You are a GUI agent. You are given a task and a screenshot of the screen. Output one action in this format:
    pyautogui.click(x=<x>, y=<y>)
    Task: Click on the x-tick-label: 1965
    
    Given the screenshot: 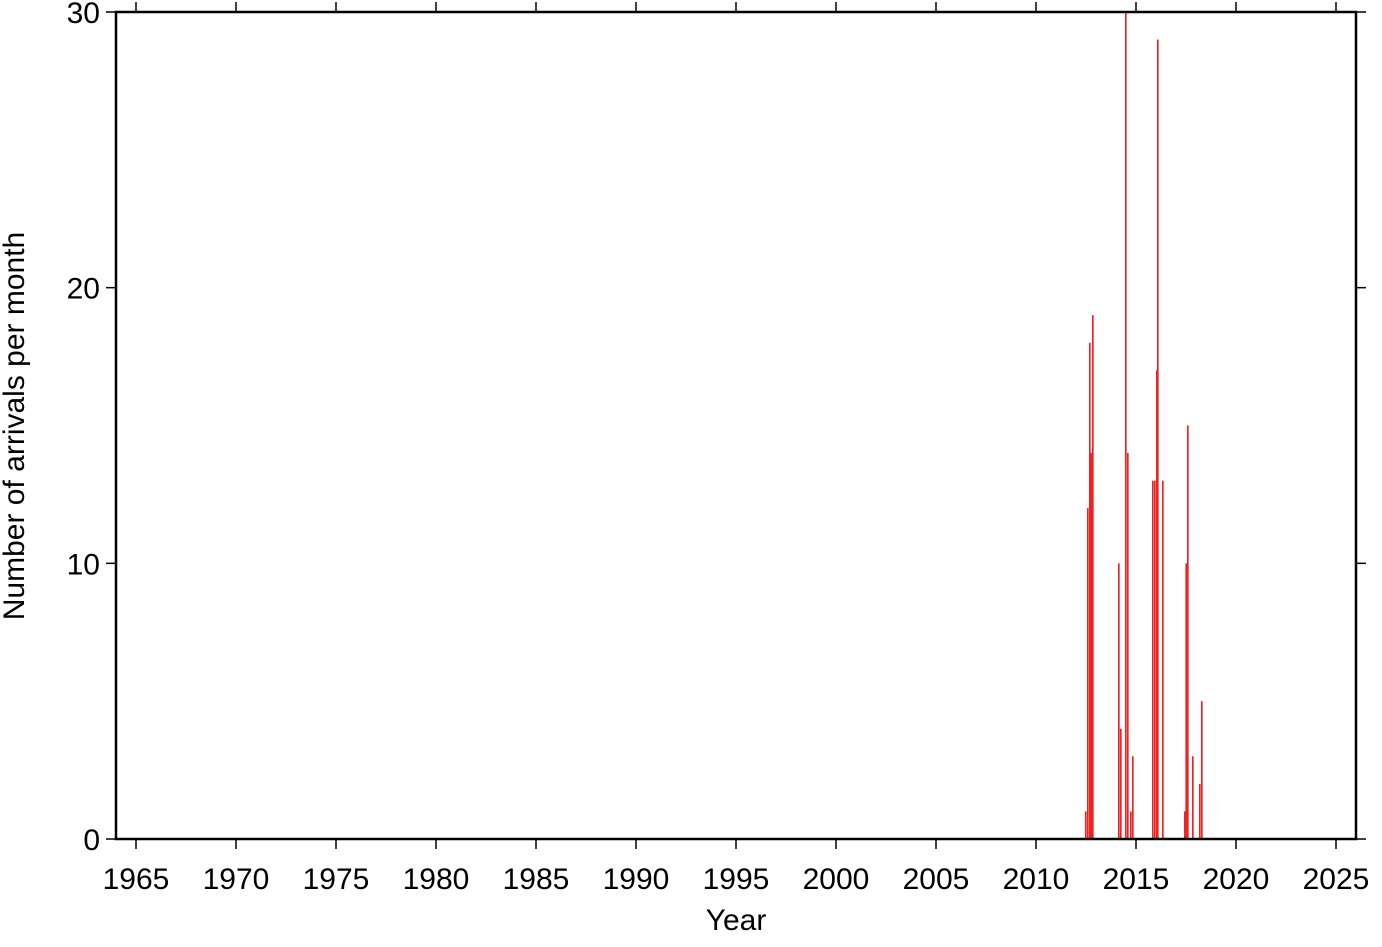 What is the action you would take?
    pyautogui.click(x=136, y=879)
    